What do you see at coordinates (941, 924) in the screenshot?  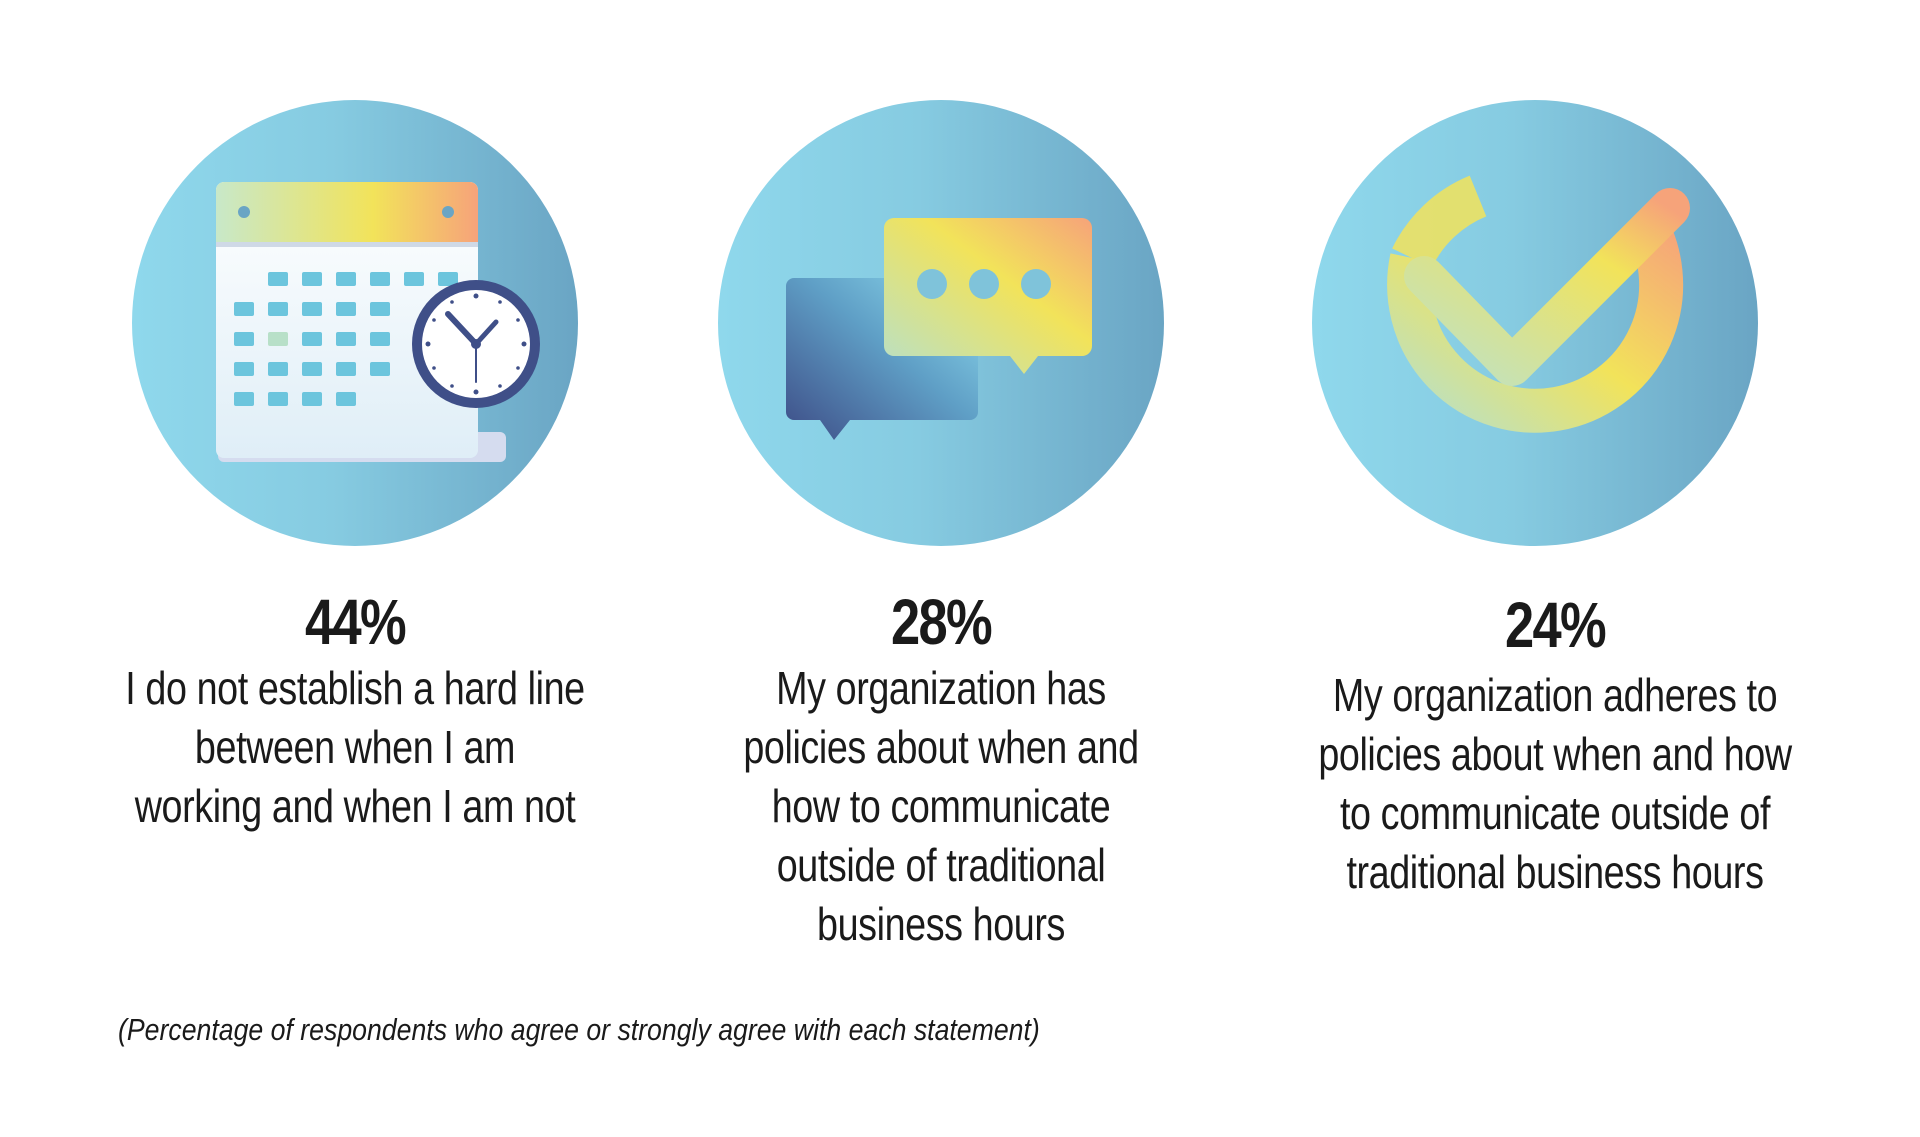 I see `description-line: business hours` at bounding box center [941, 924].